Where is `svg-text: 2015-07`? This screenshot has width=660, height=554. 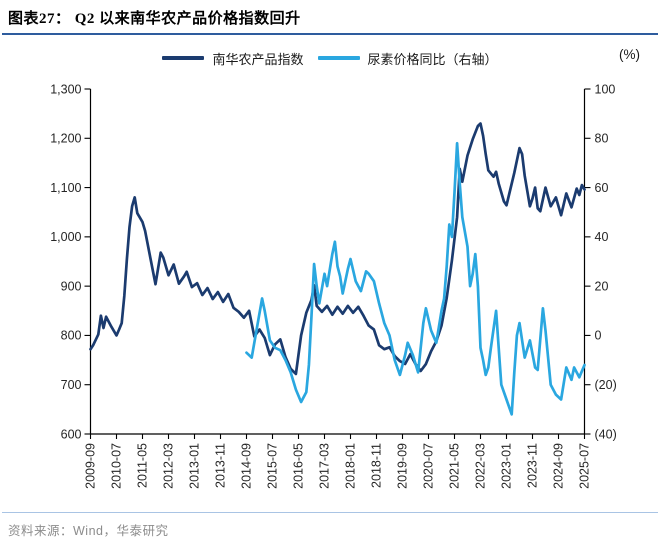 svg-text: 2015-07 is located at coordinates (273, 466).